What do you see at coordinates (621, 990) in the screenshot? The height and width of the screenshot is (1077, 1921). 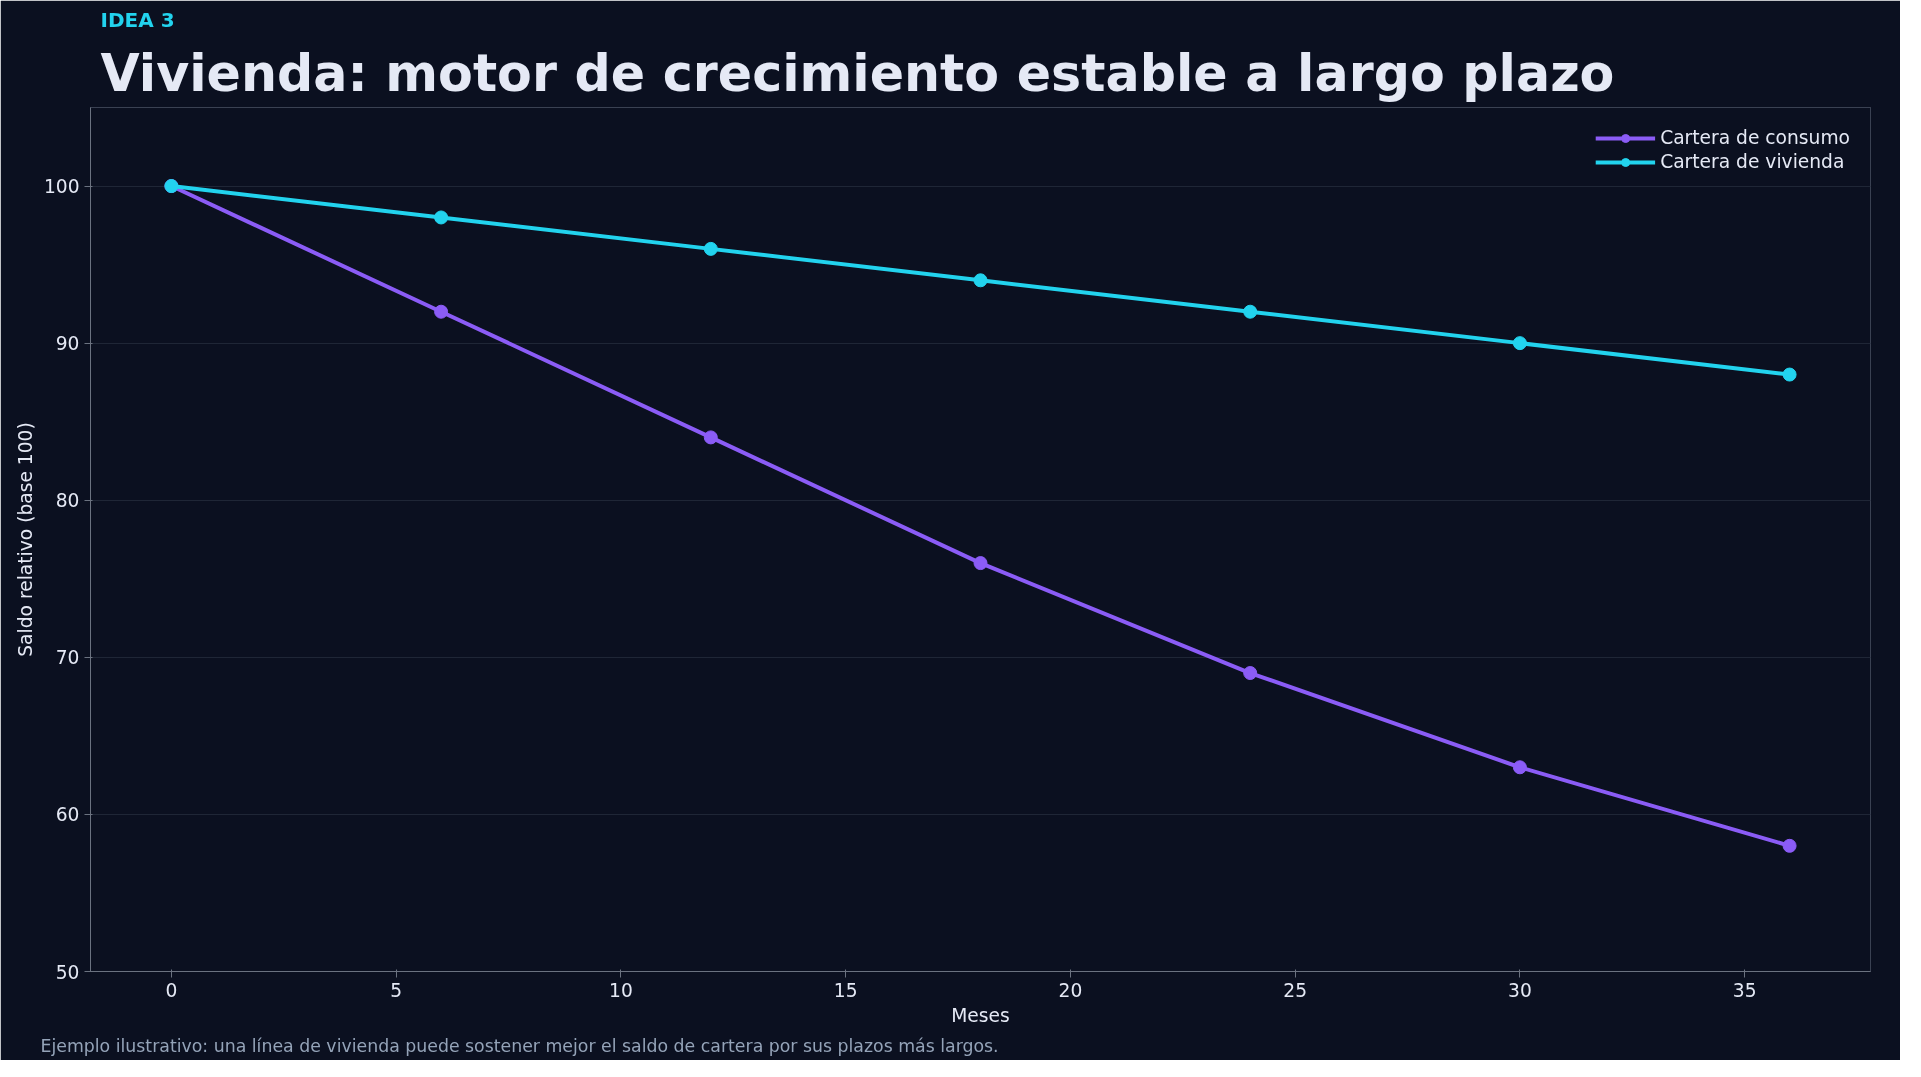 I see `x-tick-label: 10` at bounding box center [621, 990].